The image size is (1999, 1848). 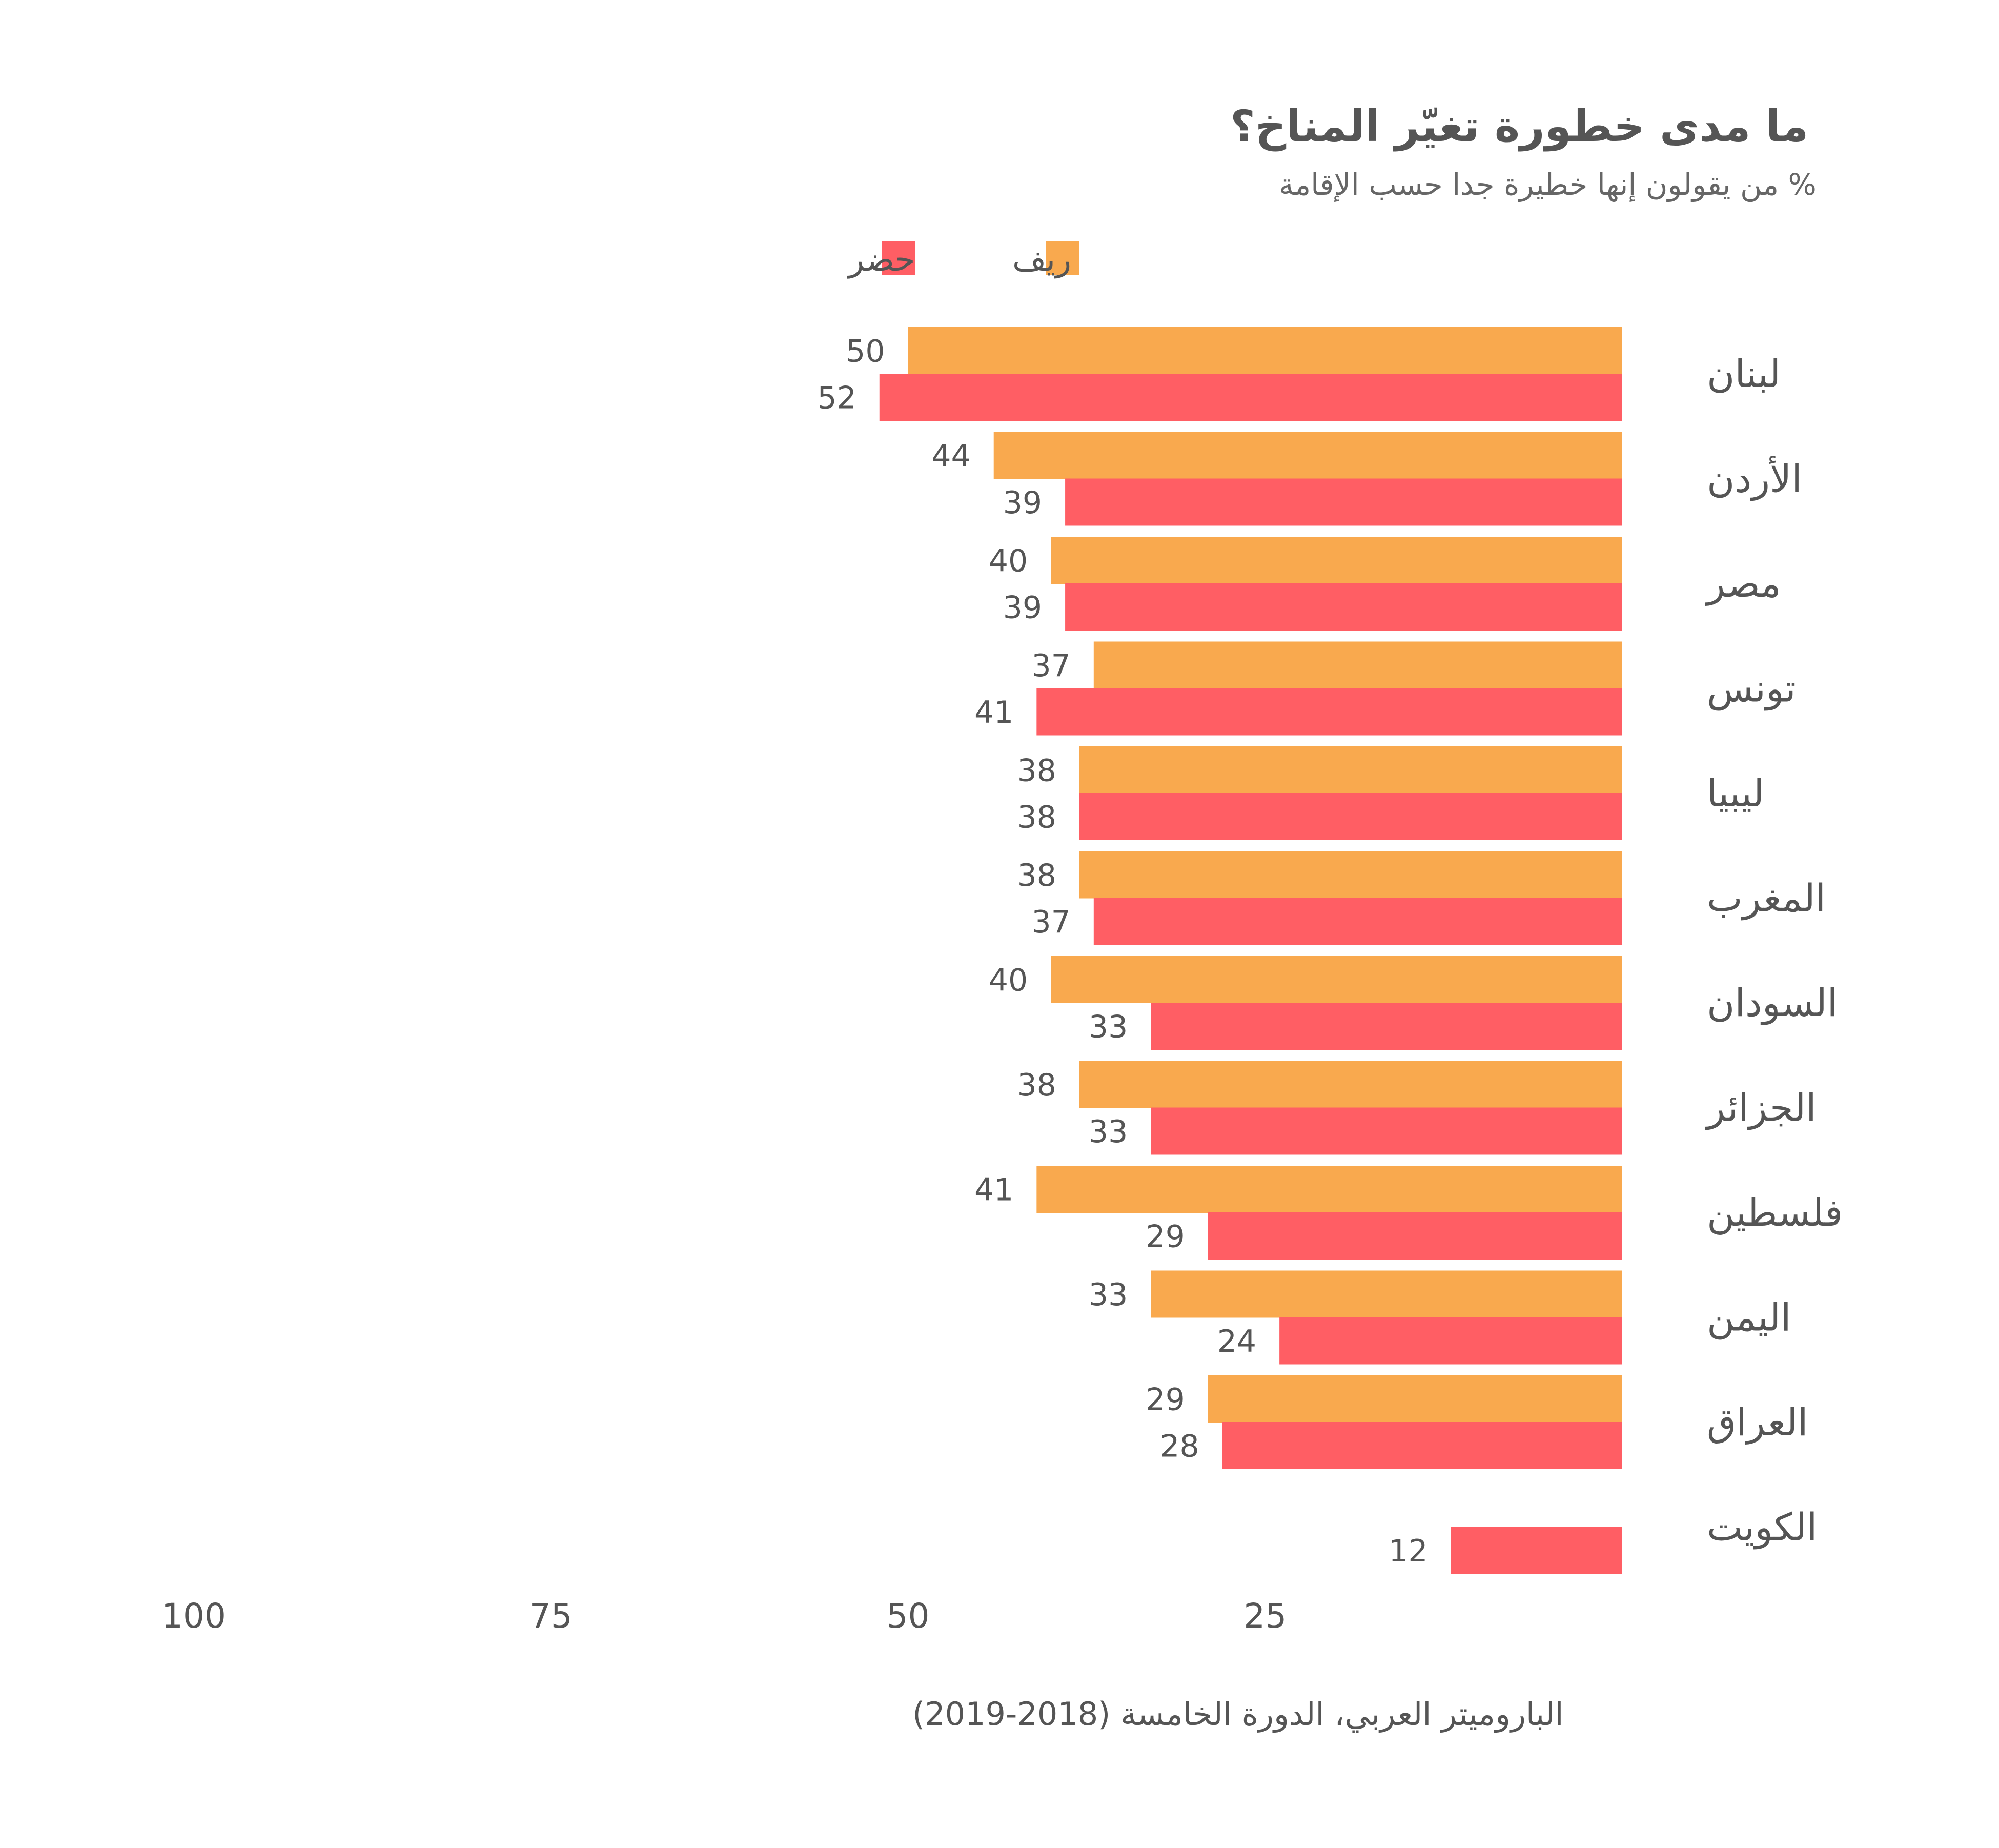 What do you see at coordinates (1050, 666) in the screenshot?
I see `value-label-rural-3: 37` at bounding box center [1050, 666].